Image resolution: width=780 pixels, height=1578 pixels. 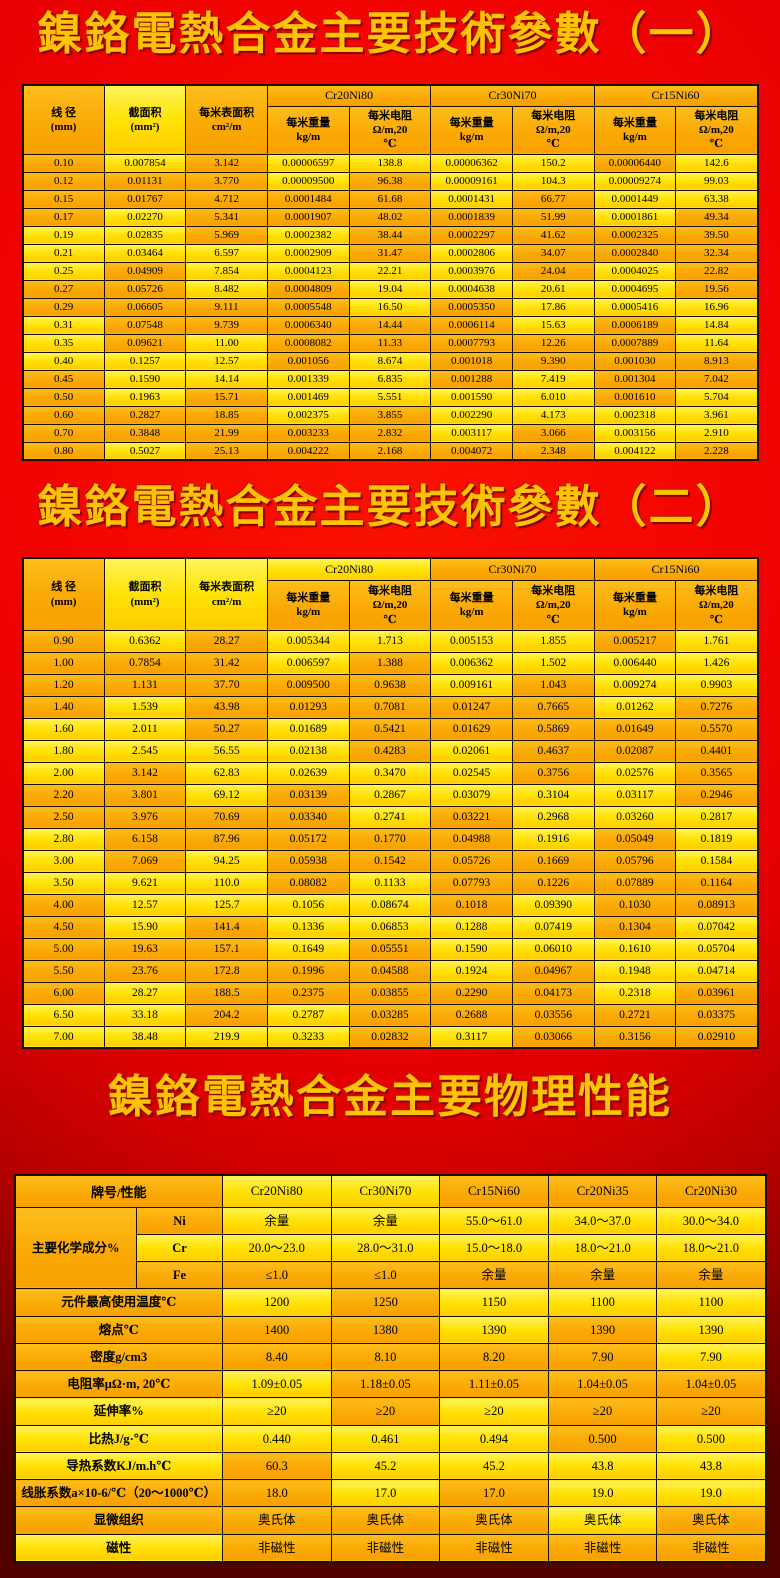 What do you see at coordinates (308, 663) in the screenshot?
I see `table-cell: 0.006597` at bounding box center [308, 663].